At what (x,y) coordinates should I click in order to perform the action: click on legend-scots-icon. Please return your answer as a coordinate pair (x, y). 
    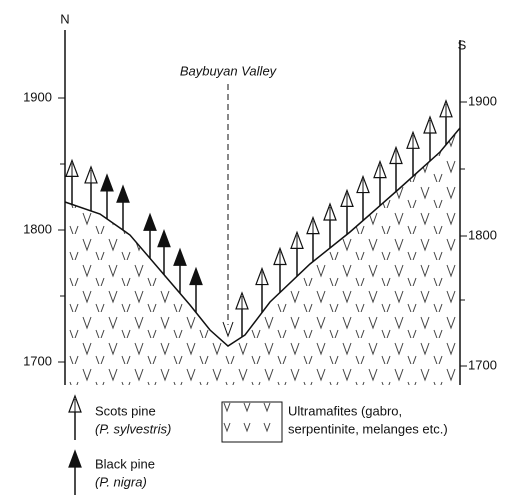
    Looking at the image, I should click on (75, 417).